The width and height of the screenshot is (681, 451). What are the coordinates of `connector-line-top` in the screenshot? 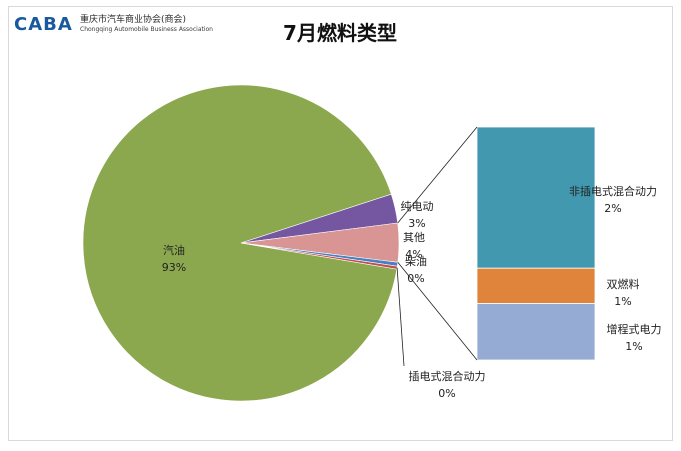 It's located at (437, 175).